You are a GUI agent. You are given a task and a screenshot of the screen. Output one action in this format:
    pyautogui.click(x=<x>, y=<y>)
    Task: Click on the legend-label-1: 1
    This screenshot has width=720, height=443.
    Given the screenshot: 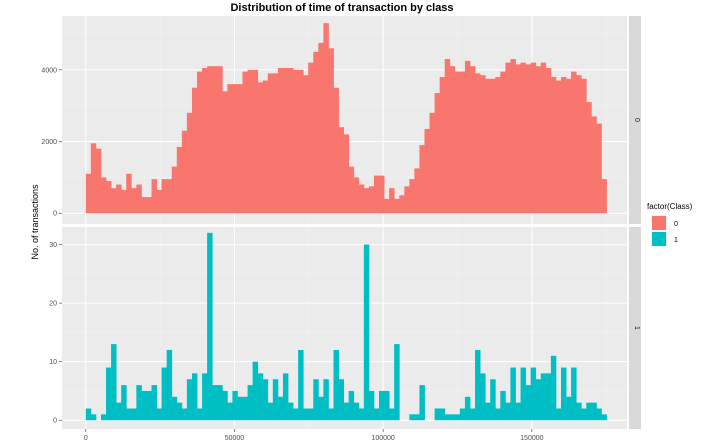 What is the action you would take?
    pyautogui.click(x=676, y=240)
    